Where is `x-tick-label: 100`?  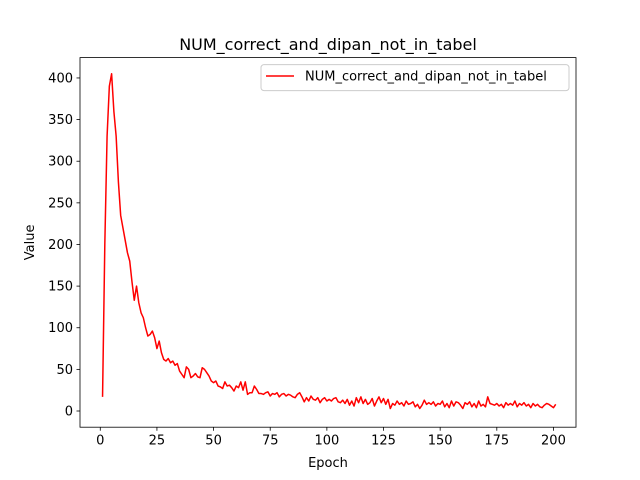 x-tick-label: 100 is located at coordinates (326, 441).